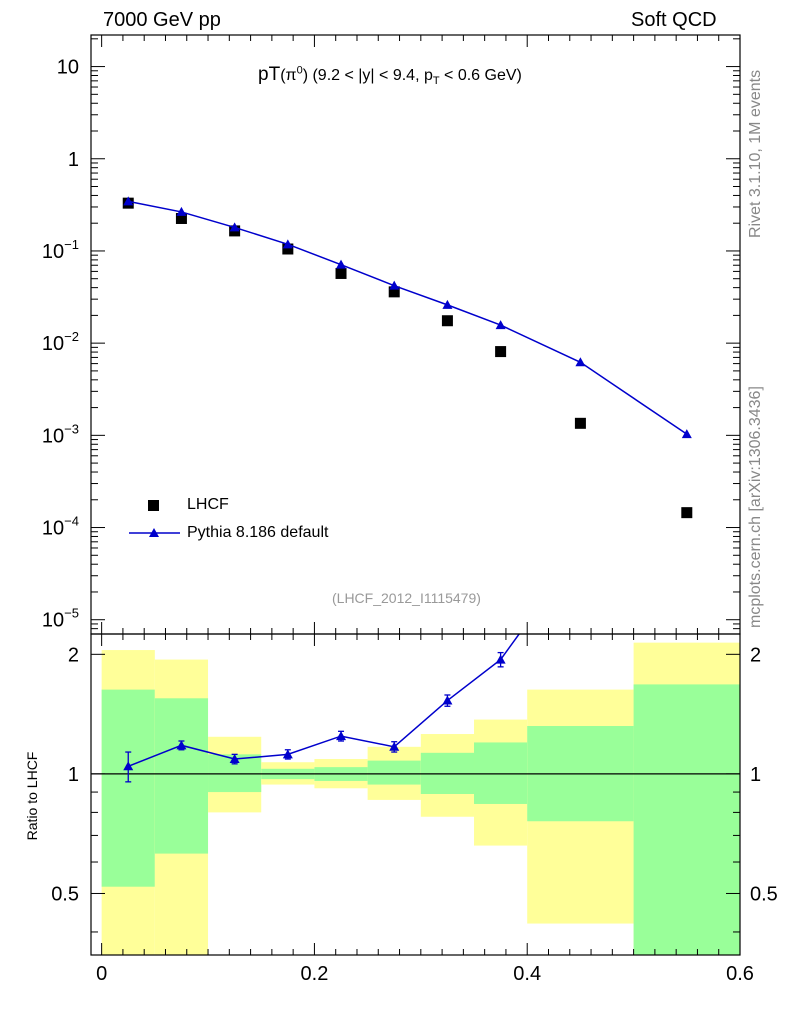 The height and width of the screenshot is (1024, 786). Describe the element at coordinates (480, 75) in the screenshot. I see `title-cuts-end: < 0.6 GeV)` at that location.